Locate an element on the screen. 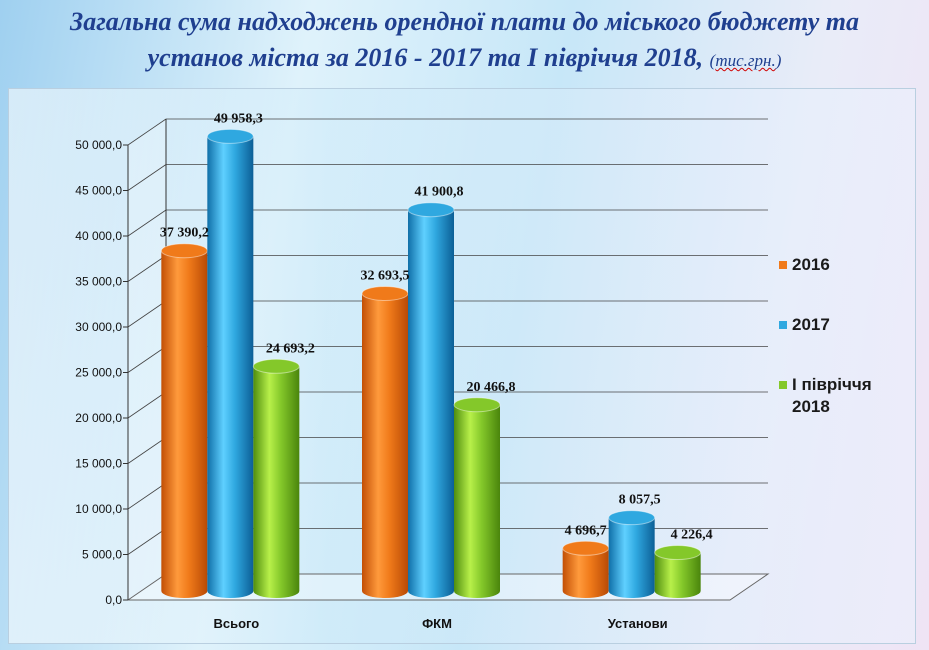  x-category-label: Всього is located at coordinates (236, 623).